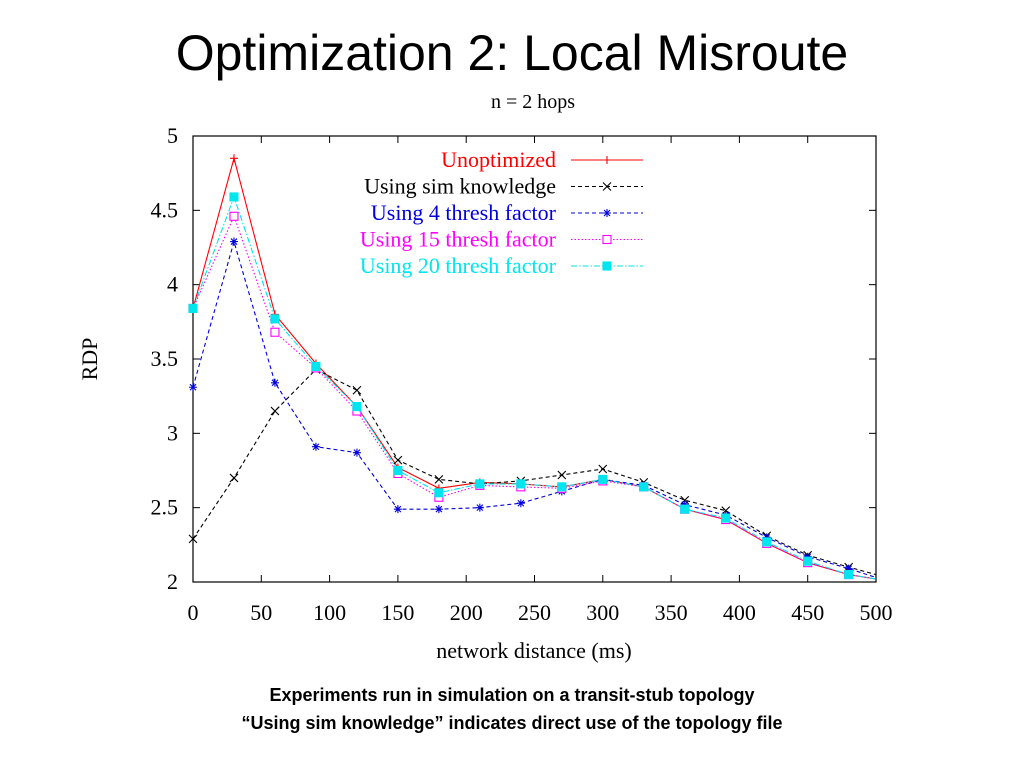  Describe the element at coordinates (739, 612) in the screenshot. I see `x-tick-label: 400` at that location.